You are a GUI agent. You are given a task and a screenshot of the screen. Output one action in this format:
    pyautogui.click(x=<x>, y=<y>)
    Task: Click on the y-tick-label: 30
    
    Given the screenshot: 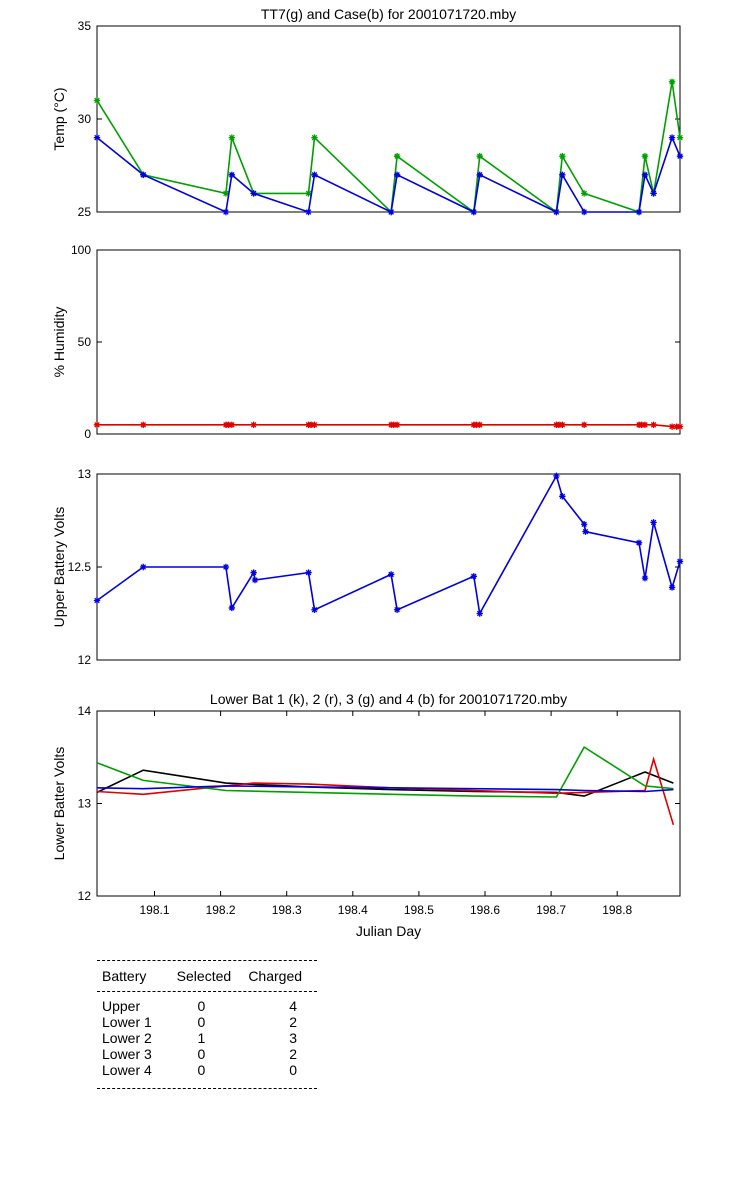 What is the action you would take?
    pyautogui.click(x=85, y=119)
    